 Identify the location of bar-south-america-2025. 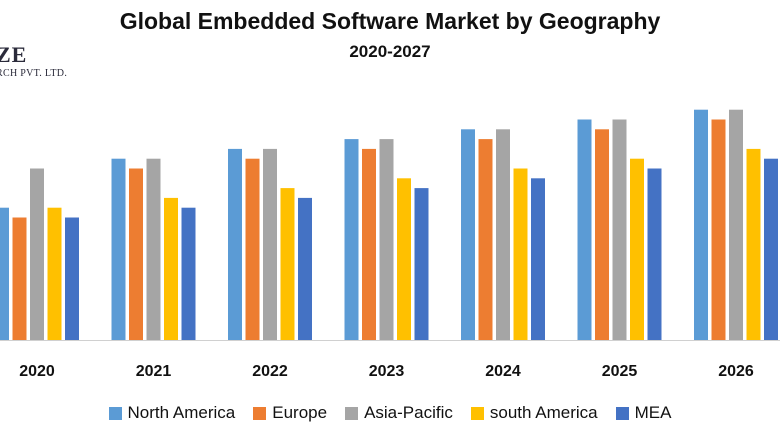
(637, 249).